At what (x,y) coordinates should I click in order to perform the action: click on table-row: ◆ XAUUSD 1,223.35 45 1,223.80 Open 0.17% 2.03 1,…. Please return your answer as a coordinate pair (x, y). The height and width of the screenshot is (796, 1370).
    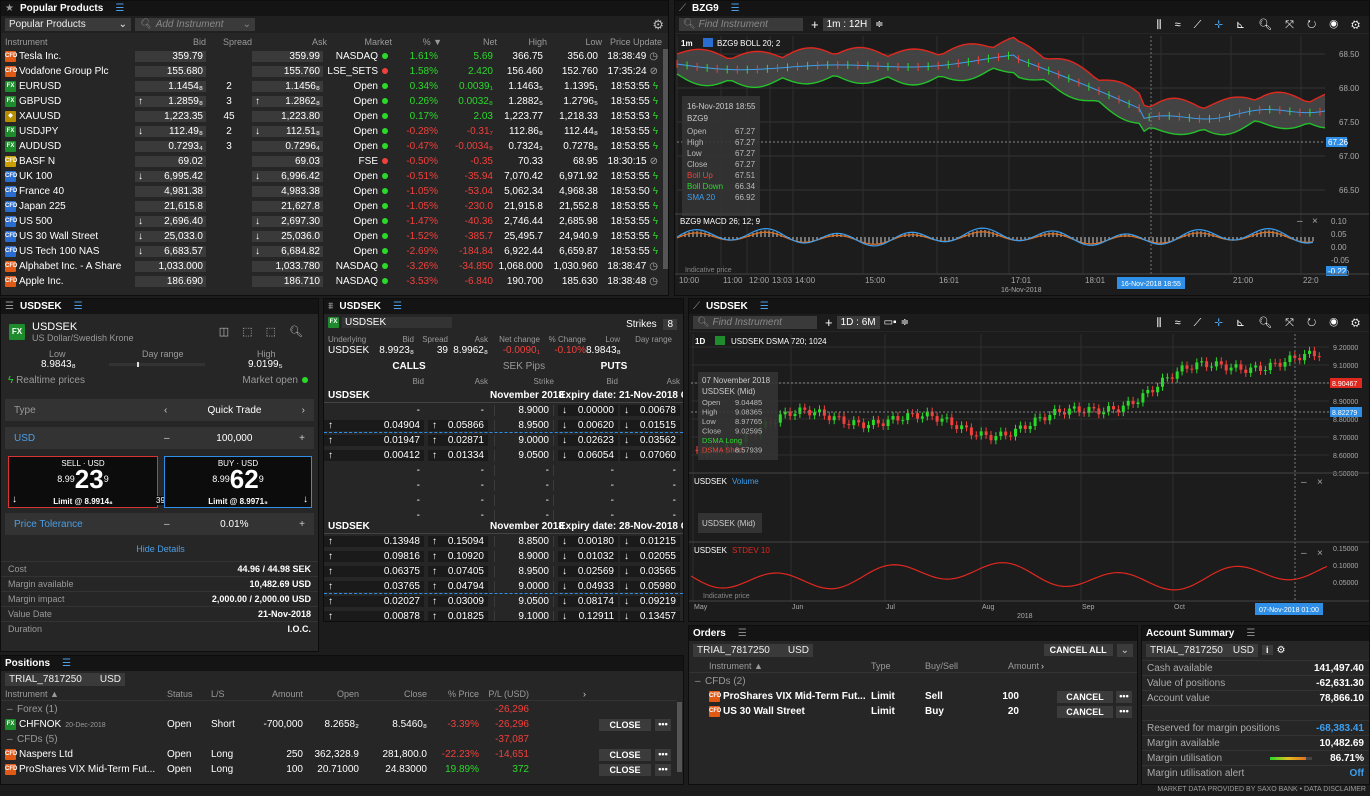
    Looking at the image, I should click on (332, 116).